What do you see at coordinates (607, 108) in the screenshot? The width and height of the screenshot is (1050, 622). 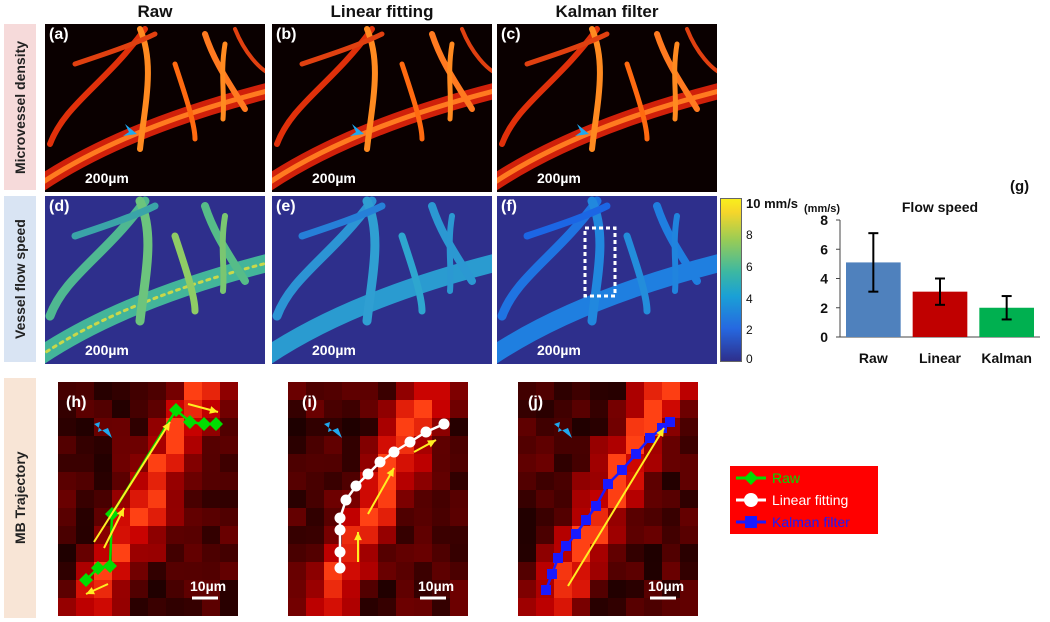 I see `density-panel-c: (c) 200µm` at bounding box center [607, 108].